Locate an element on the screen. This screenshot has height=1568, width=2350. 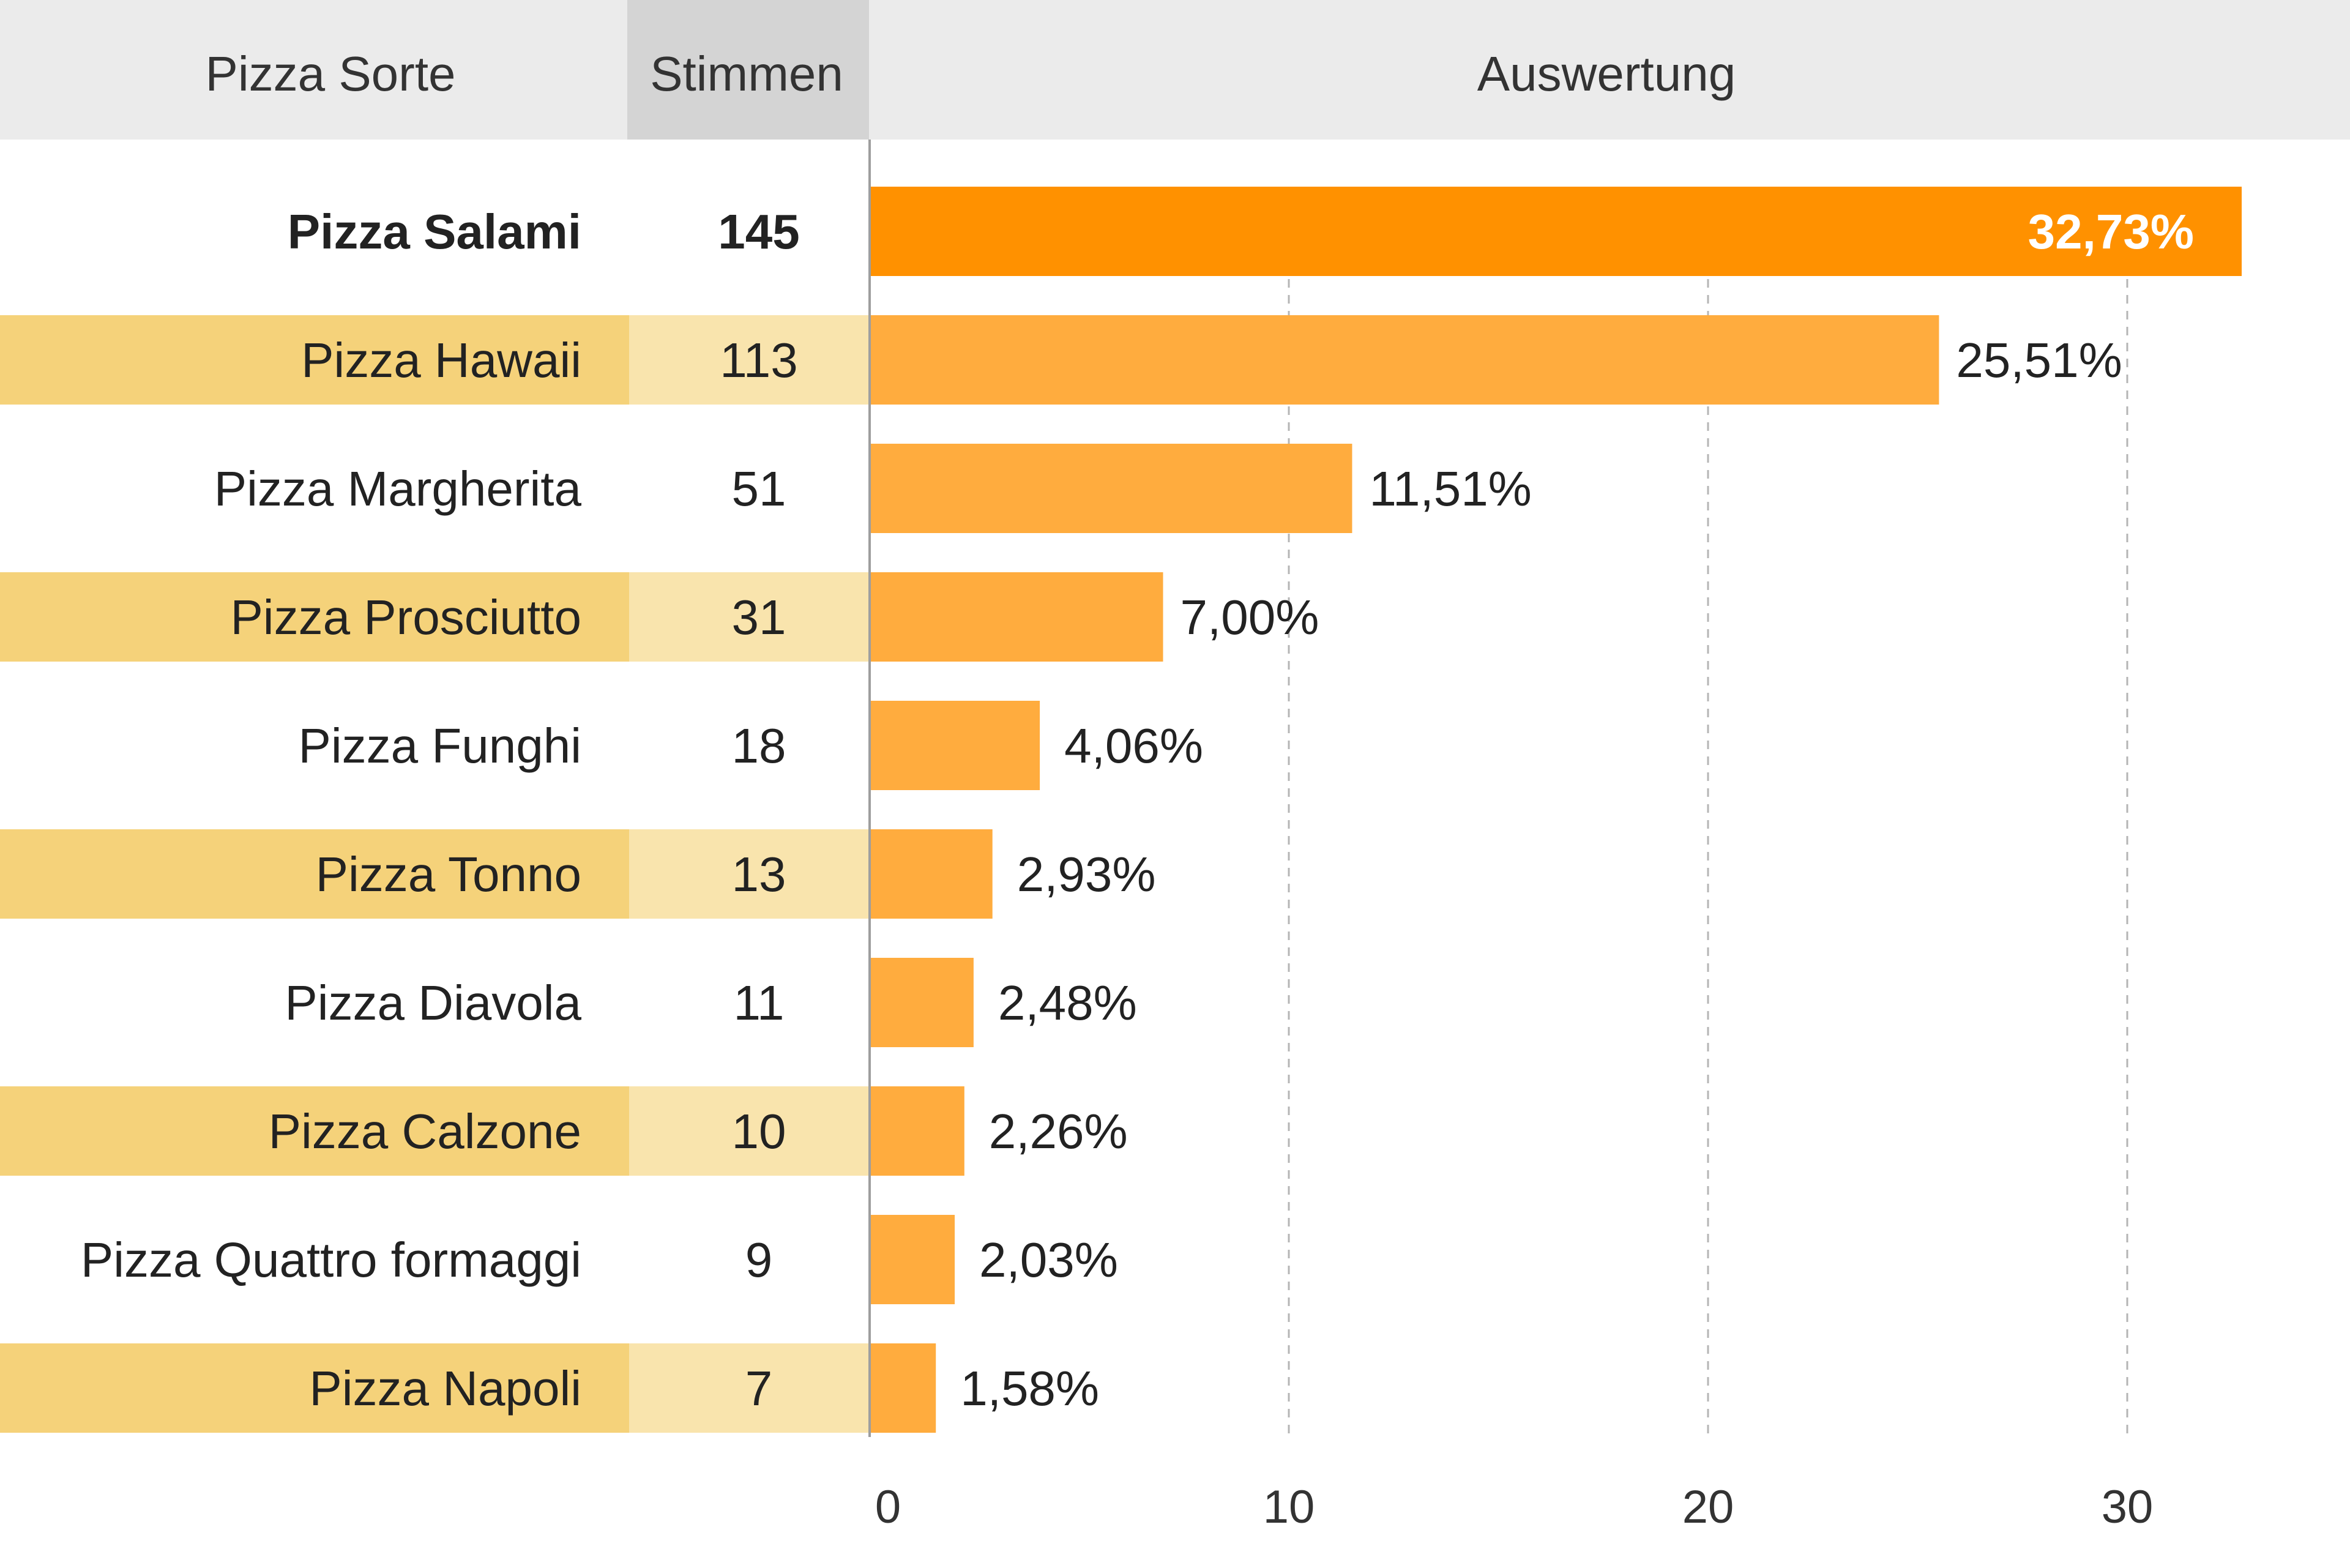
votes-label: 9 is located at coordinates (759, 1260).